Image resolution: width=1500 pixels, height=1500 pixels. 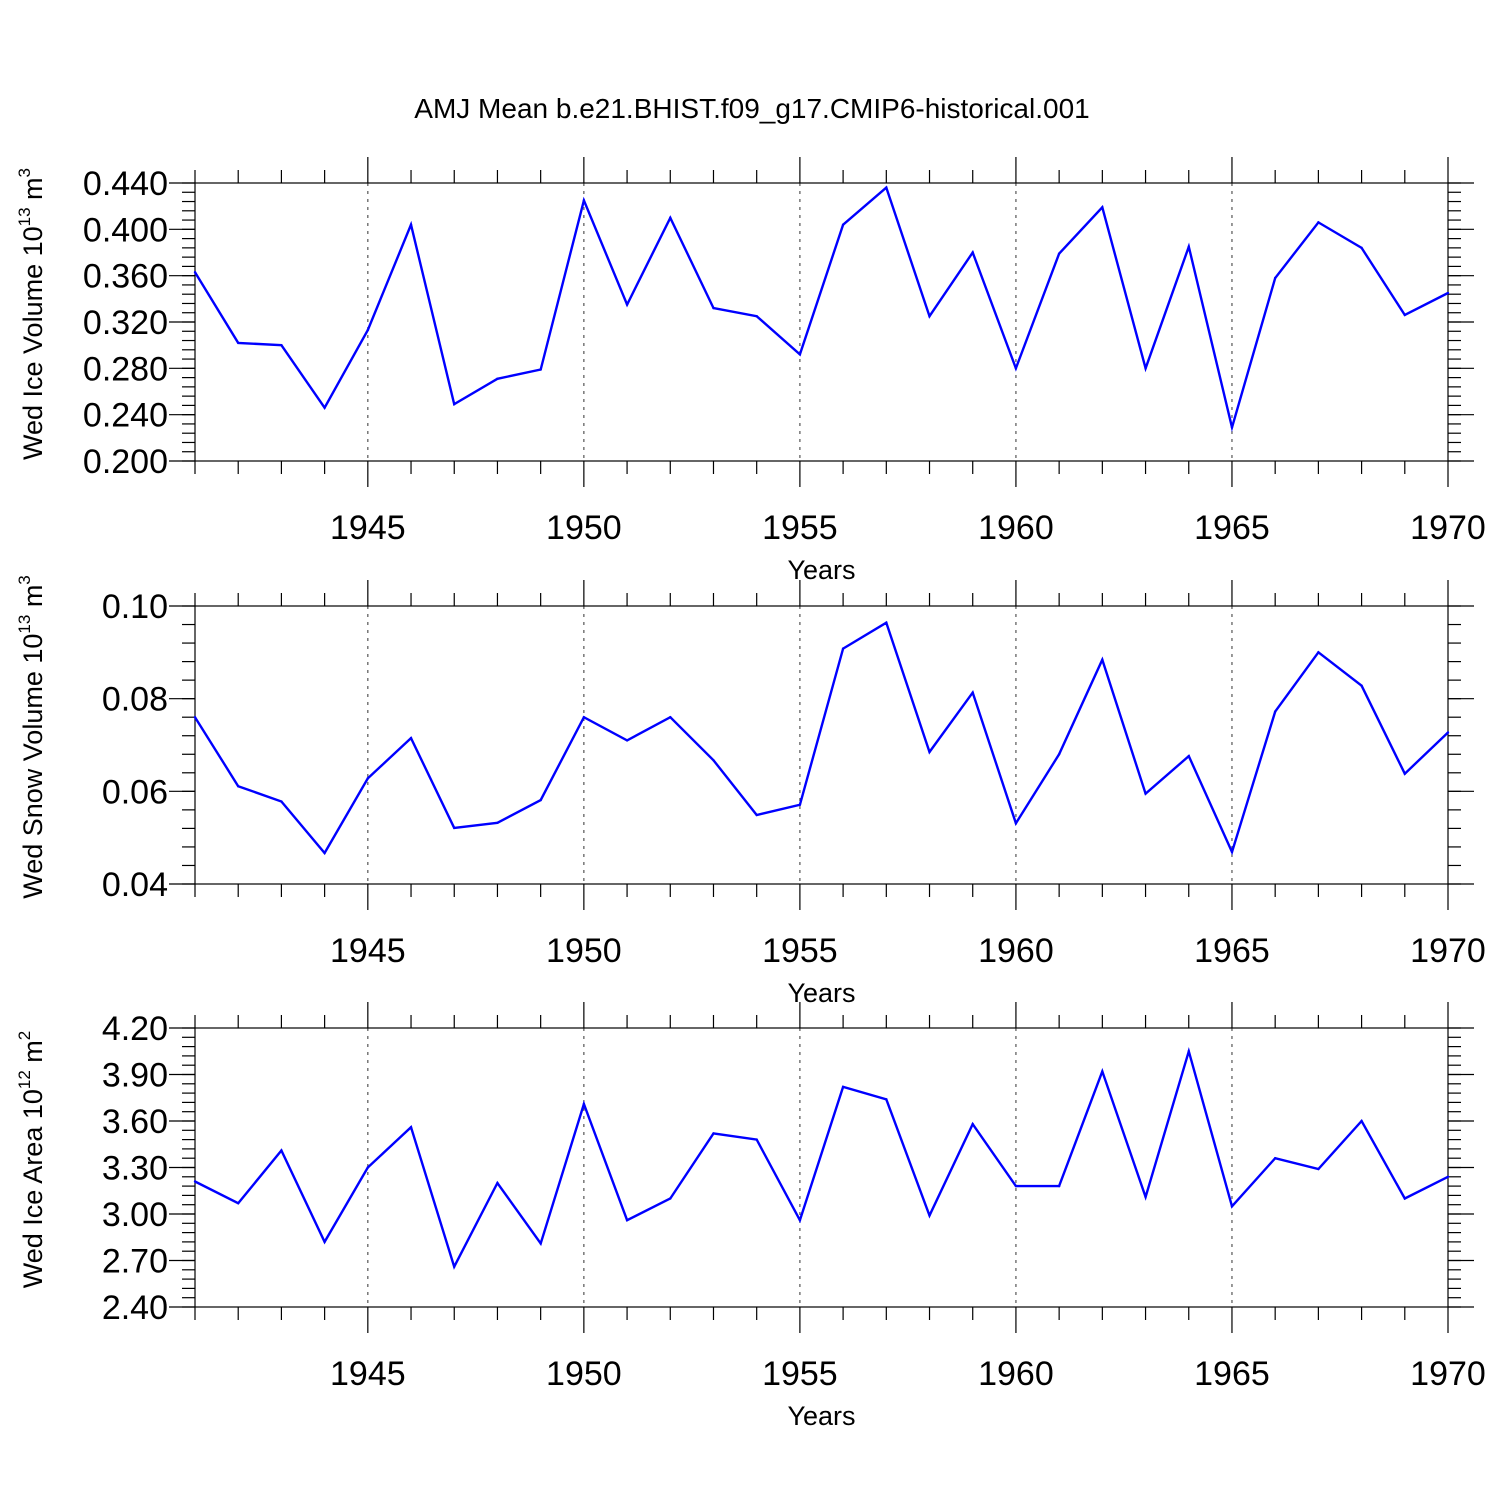 I want to click on y-axis-label-unit-exponent: 2, so click(x=24, y=1035).